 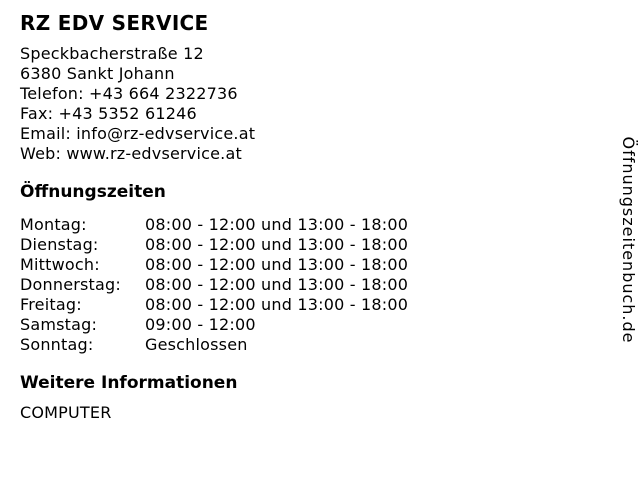 I want to click on time-value: 09:00 - 12:00, so click(x=200, y=324).